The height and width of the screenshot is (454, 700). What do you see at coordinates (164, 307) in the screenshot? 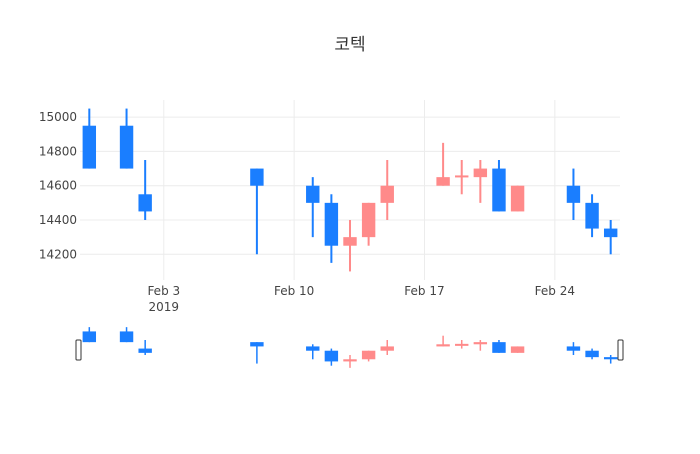
I see `x-tick-year-label: 2019` at bounding box center [164, 307].